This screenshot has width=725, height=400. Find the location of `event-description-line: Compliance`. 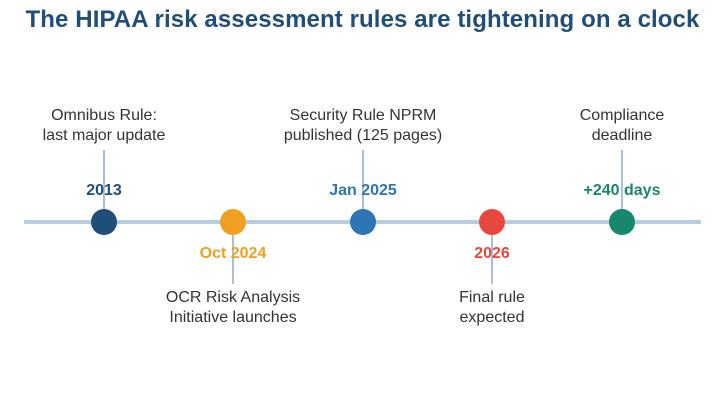

event-description-line: Compliance is located at coordinates (622, 115).